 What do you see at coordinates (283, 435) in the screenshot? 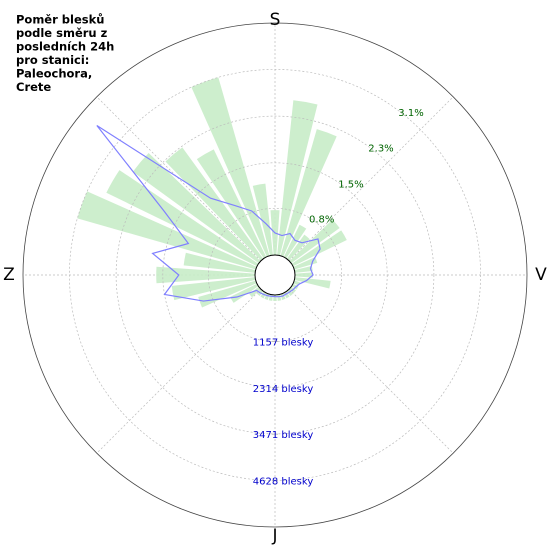
I see `y2-tick-label: 3471 blesky` at bounding box center [283, 435].